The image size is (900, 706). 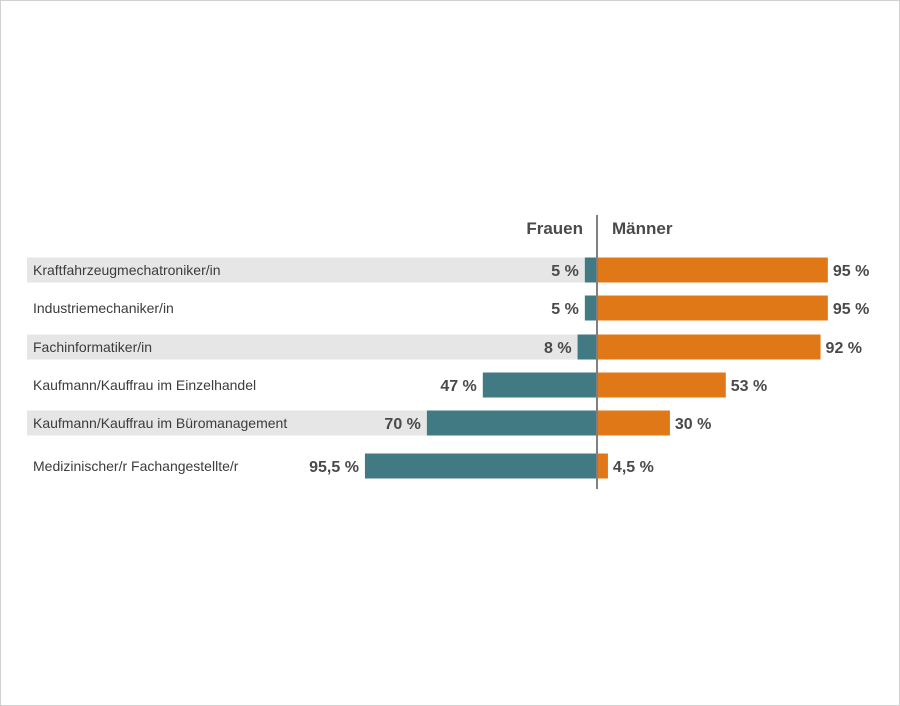 What do you see at coordinates (633, 467) in the screenshot?
I see `value-label-maenner: 4,5 %` at bounding box center [633, 467].